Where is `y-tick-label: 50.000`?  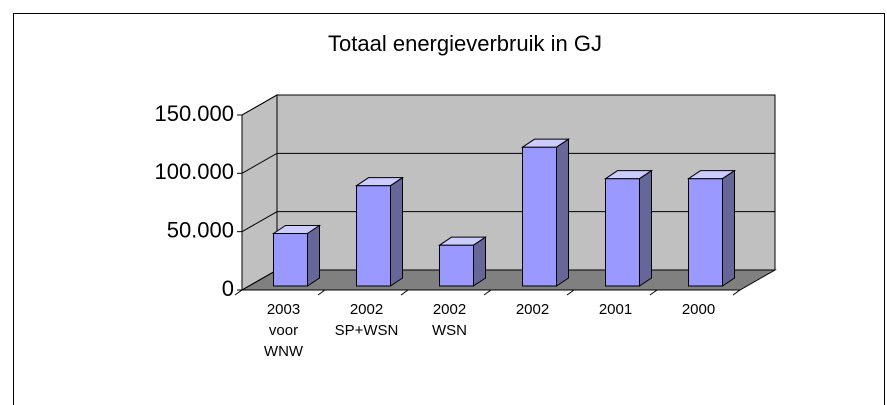 y-tick-label: 50.000 is located at coordinates (200, 229).